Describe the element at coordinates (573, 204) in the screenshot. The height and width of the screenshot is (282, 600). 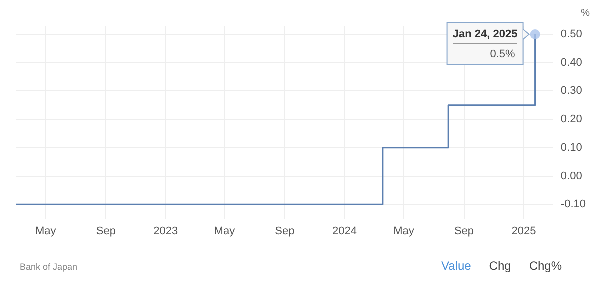
I see `y-tick-label: -0.10` at that location.